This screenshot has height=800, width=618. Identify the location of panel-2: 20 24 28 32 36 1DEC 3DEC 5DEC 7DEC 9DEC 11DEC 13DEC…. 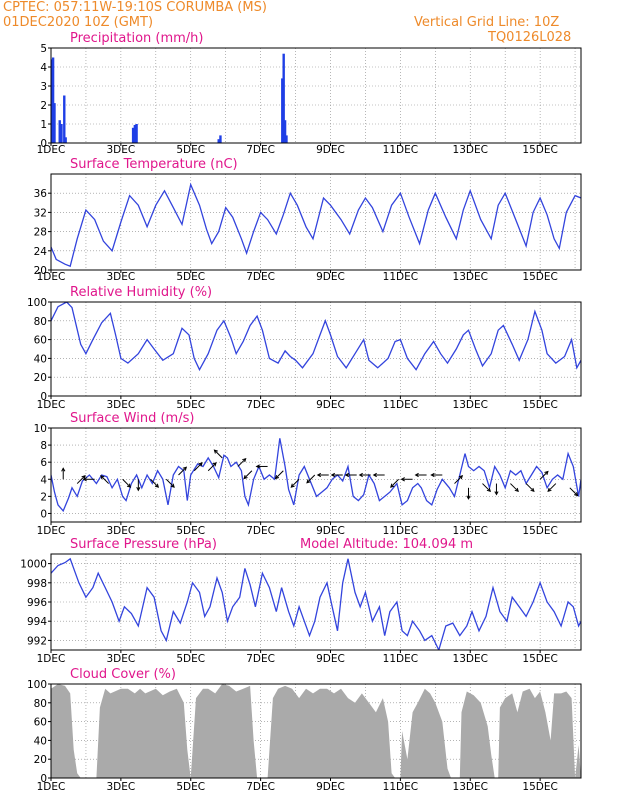
(308, 220).